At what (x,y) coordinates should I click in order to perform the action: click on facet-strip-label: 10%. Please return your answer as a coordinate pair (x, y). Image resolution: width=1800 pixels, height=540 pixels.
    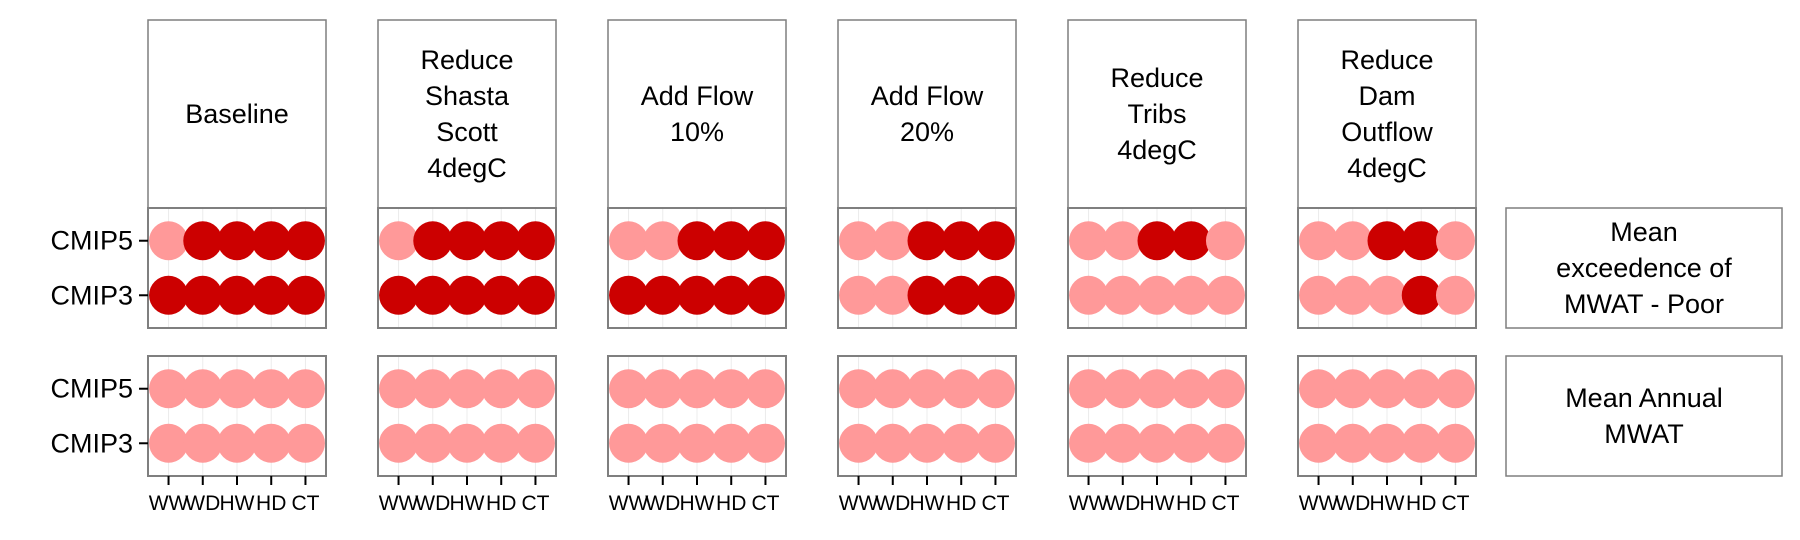
    Looking at the image, I should click on (697, 132).